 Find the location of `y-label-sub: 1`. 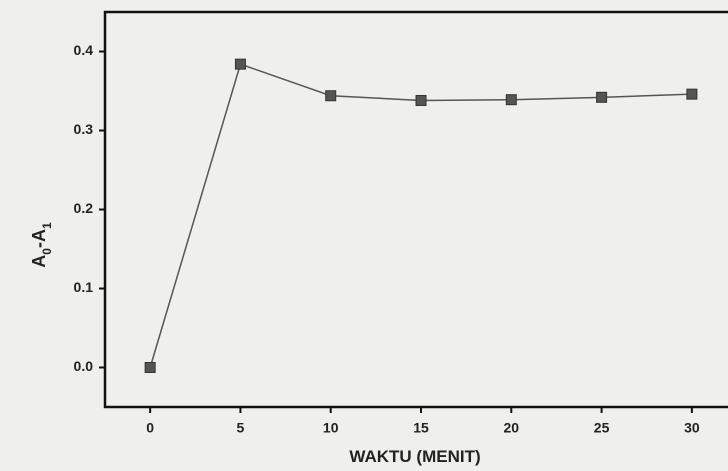

y-label-sub: 1 is located at coordinates (47, 225).